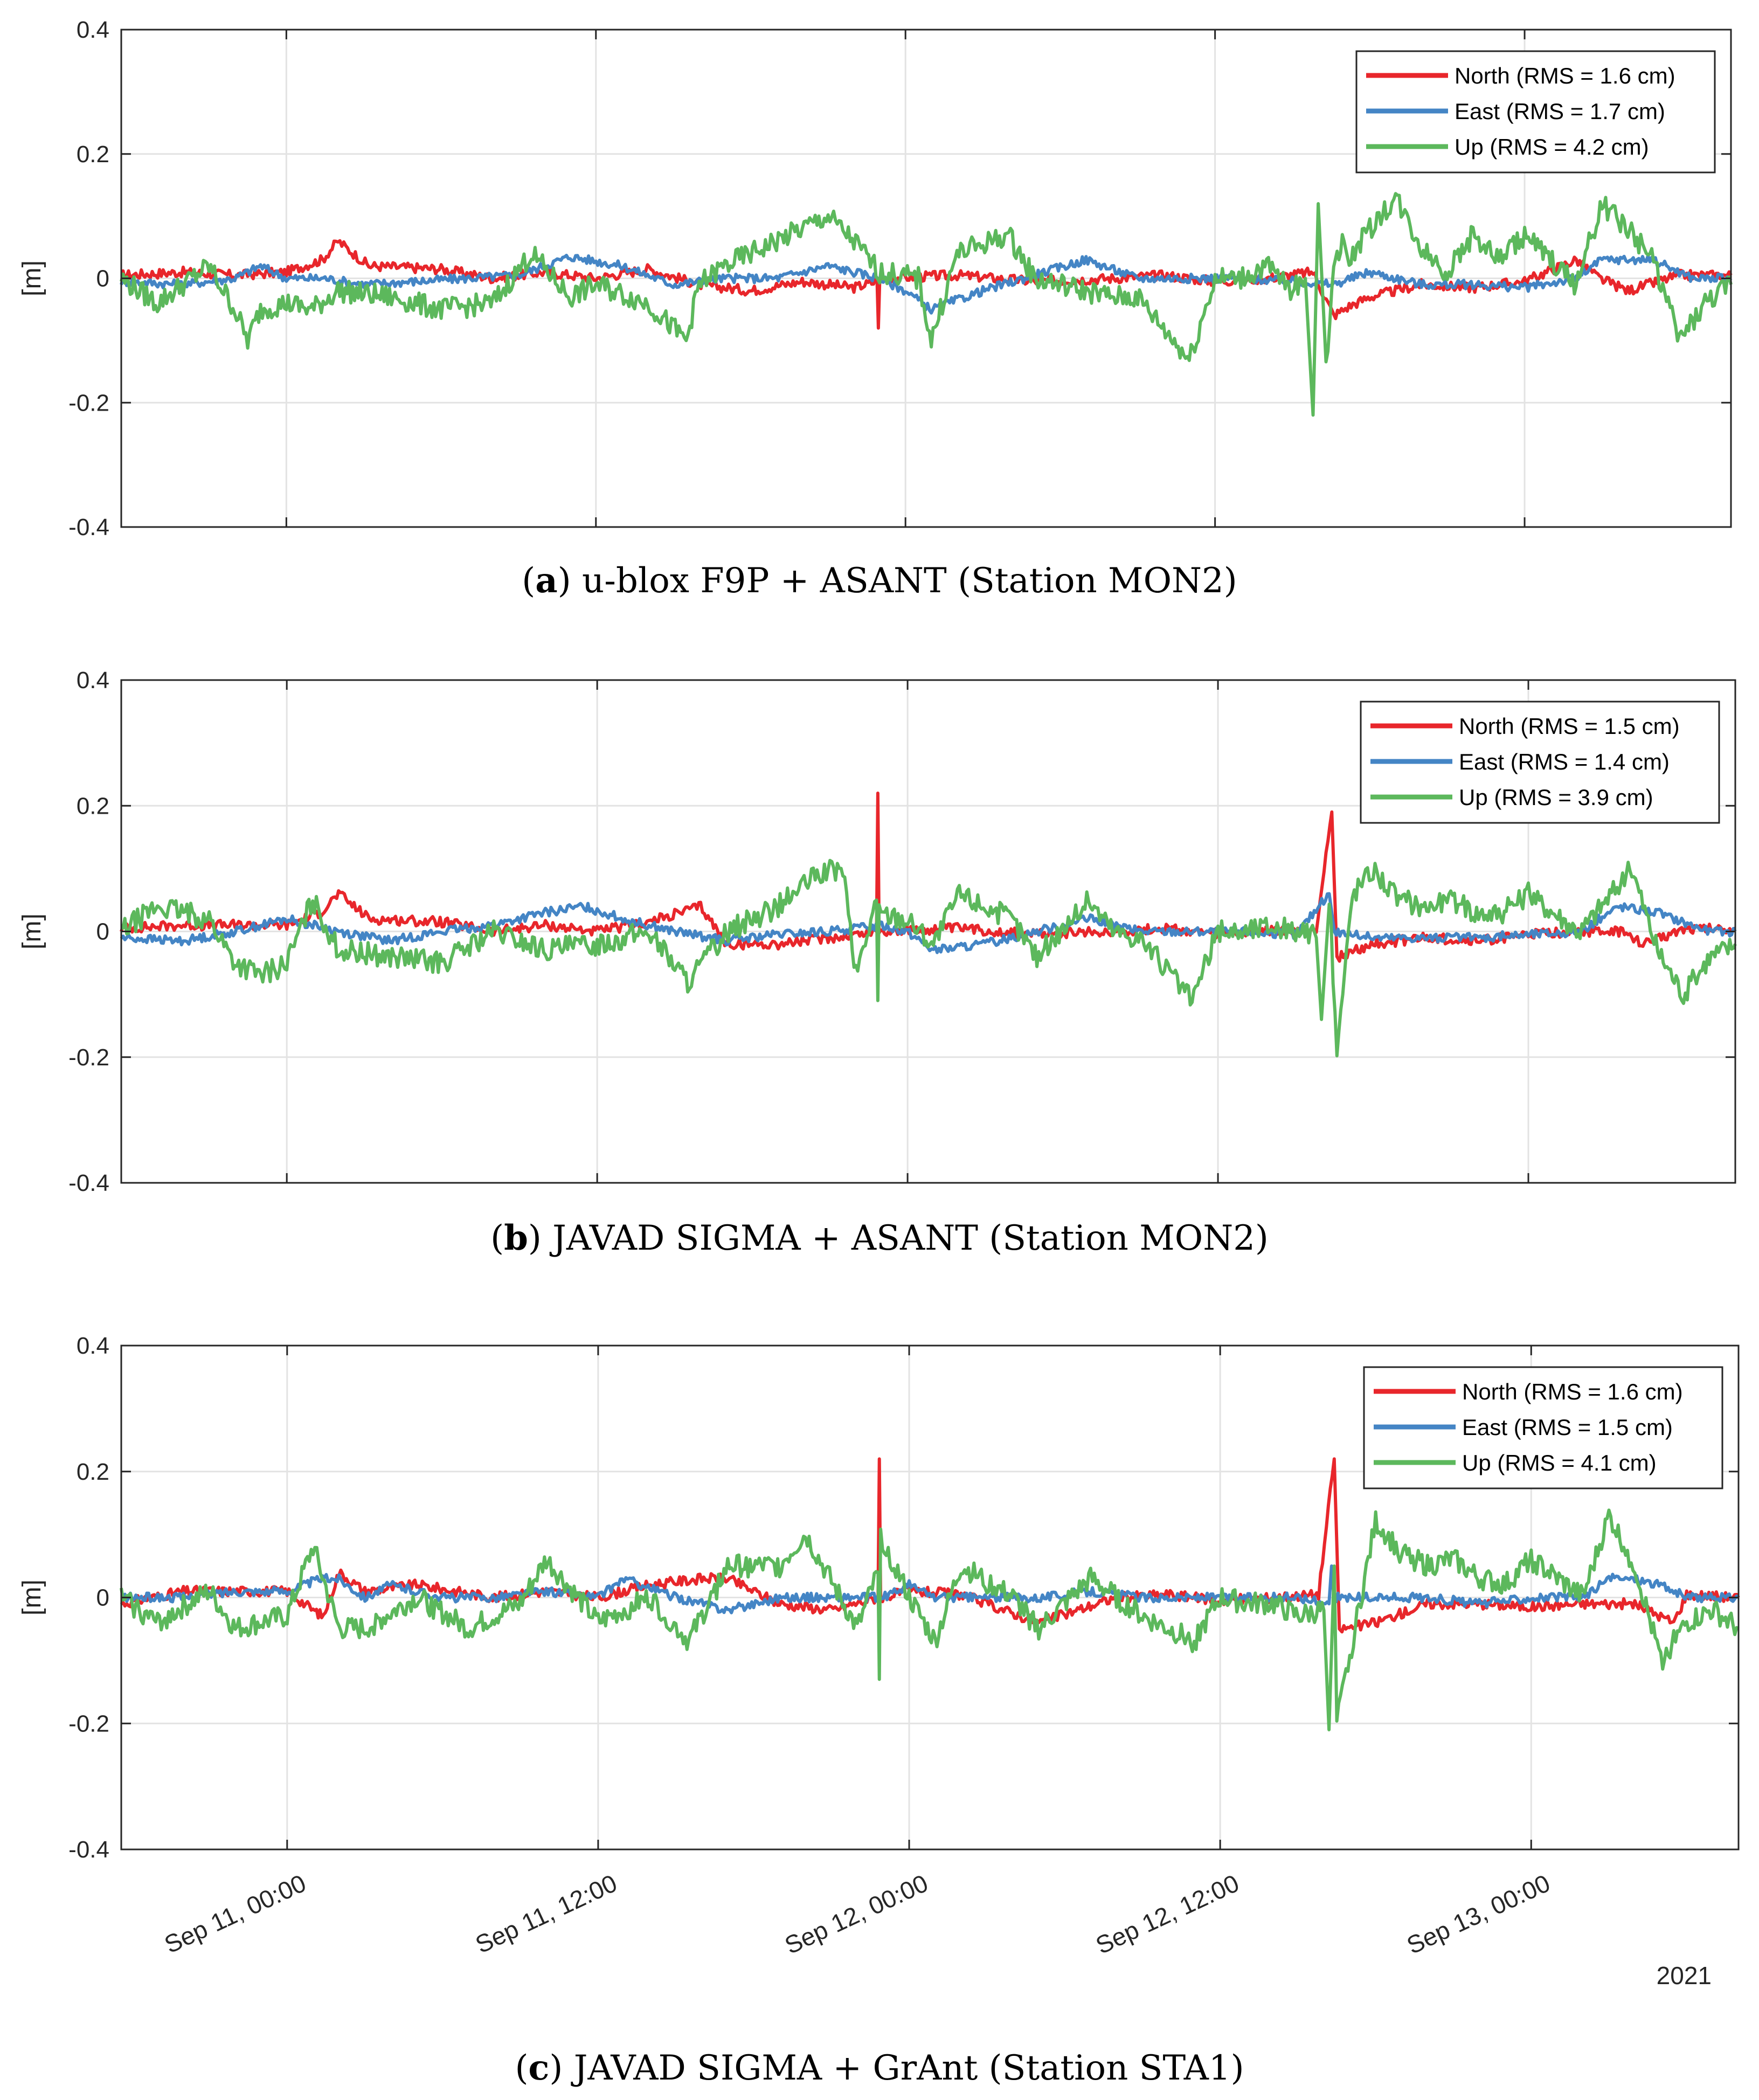 This screenshot has width=1759, height=2100. What do you see at coordinates (89, 1849) in the screenshot?
I see `y-tick-label-c: -0.4` at bounding box center [89, 1849].